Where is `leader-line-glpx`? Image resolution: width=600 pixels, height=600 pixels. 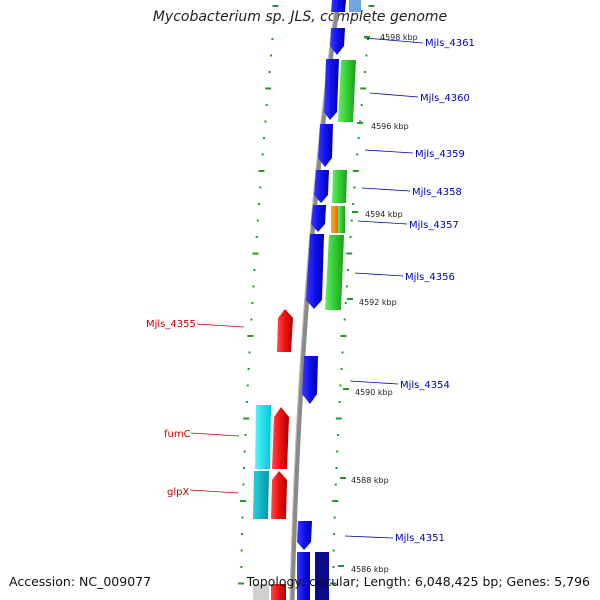 leader-line-glpx is located at coordinates (214, 491).